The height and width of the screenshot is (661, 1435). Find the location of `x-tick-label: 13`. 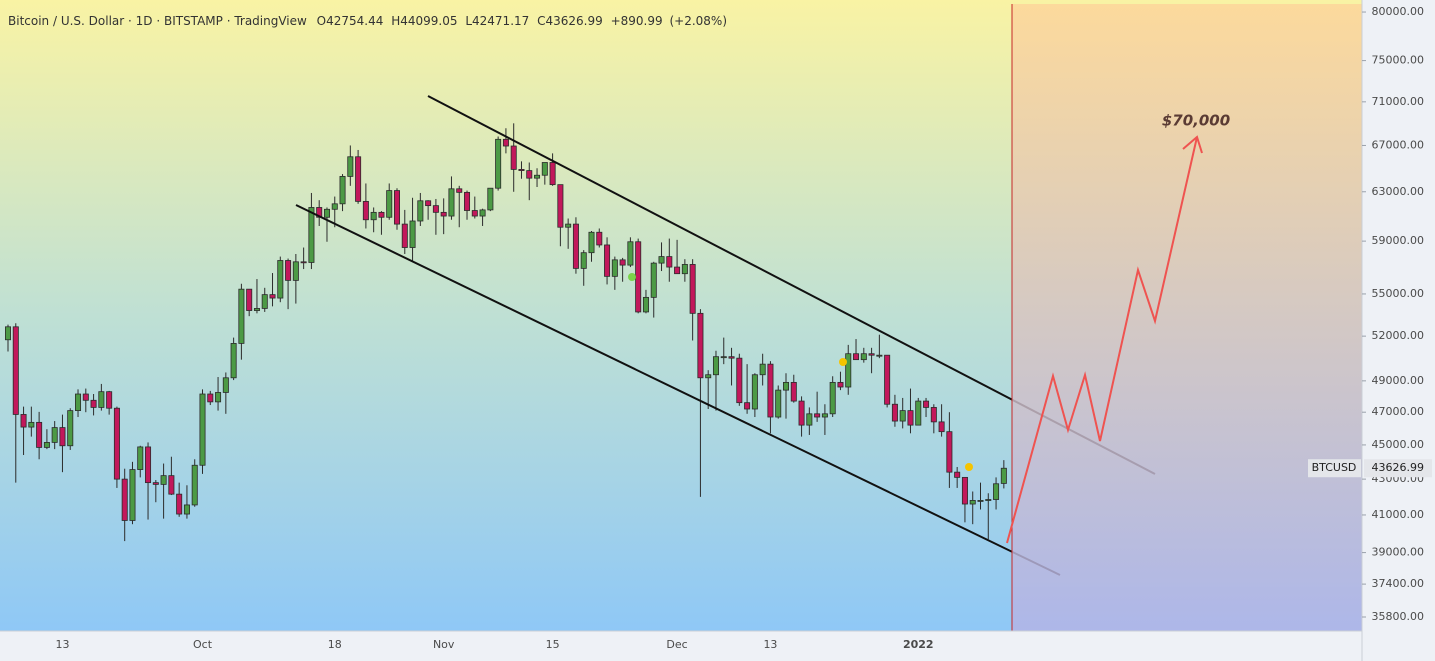

x-tick-label: 13 is located at coordinates (62, 644).